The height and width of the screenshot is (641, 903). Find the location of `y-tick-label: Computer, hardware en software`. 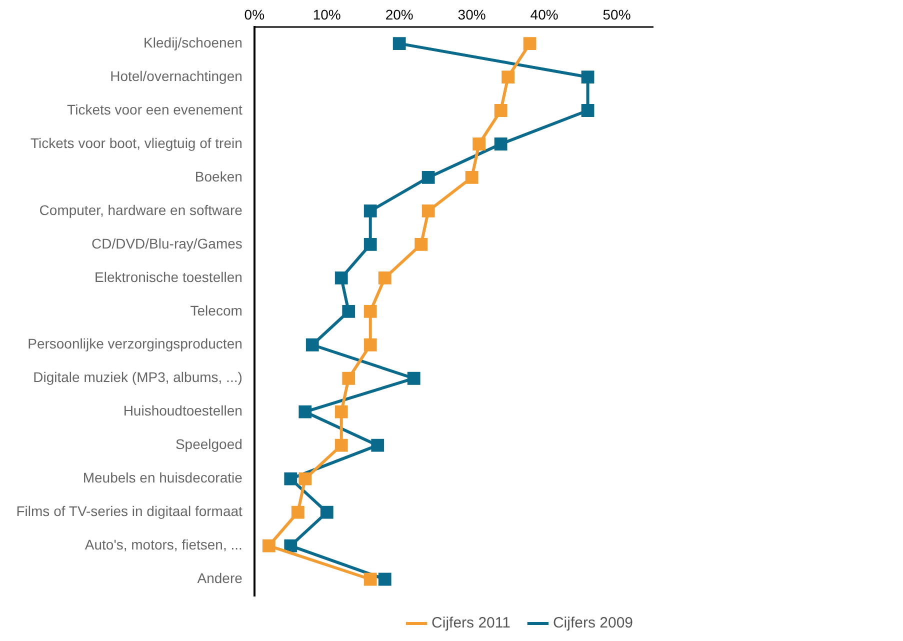

y-tick-label: Computer, hardware en software is located at coordinates (141, 210).